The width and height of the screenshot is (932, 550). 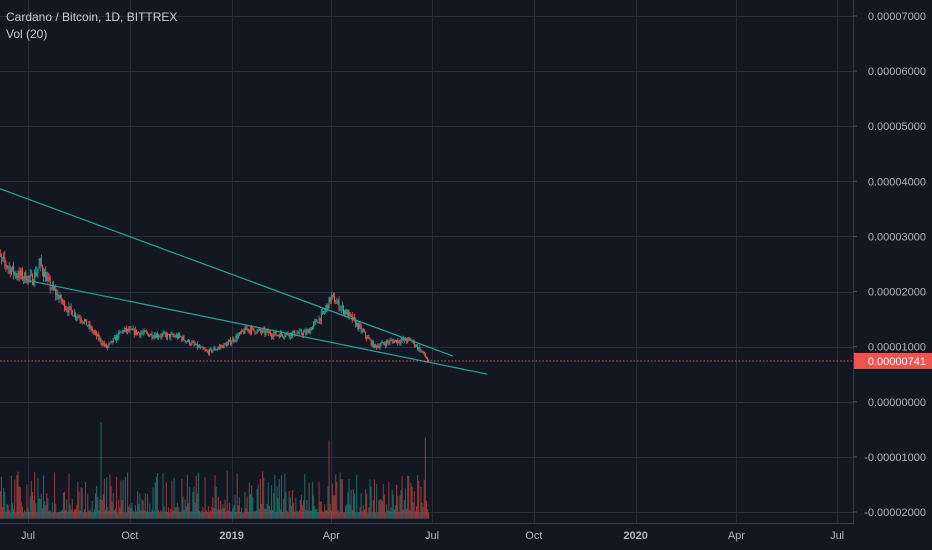 I want to click on trendline-lower, so click(x=257, y=327).